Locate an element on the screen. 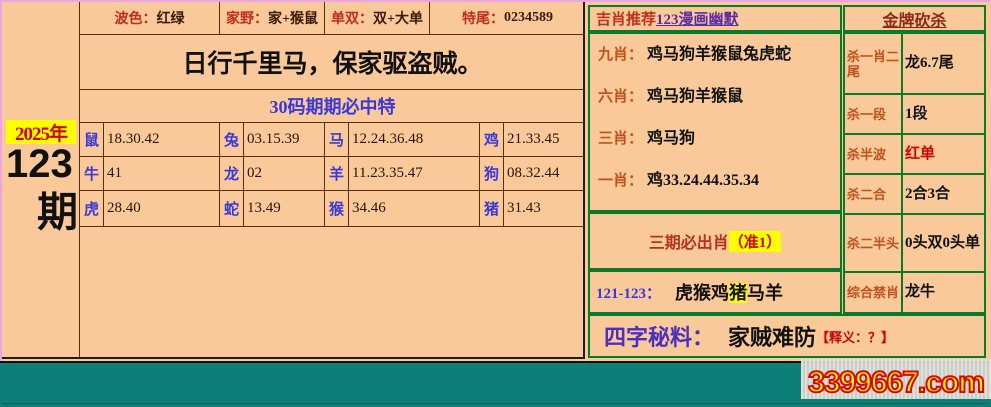  watermark-background is located at coordinates (896, 379).